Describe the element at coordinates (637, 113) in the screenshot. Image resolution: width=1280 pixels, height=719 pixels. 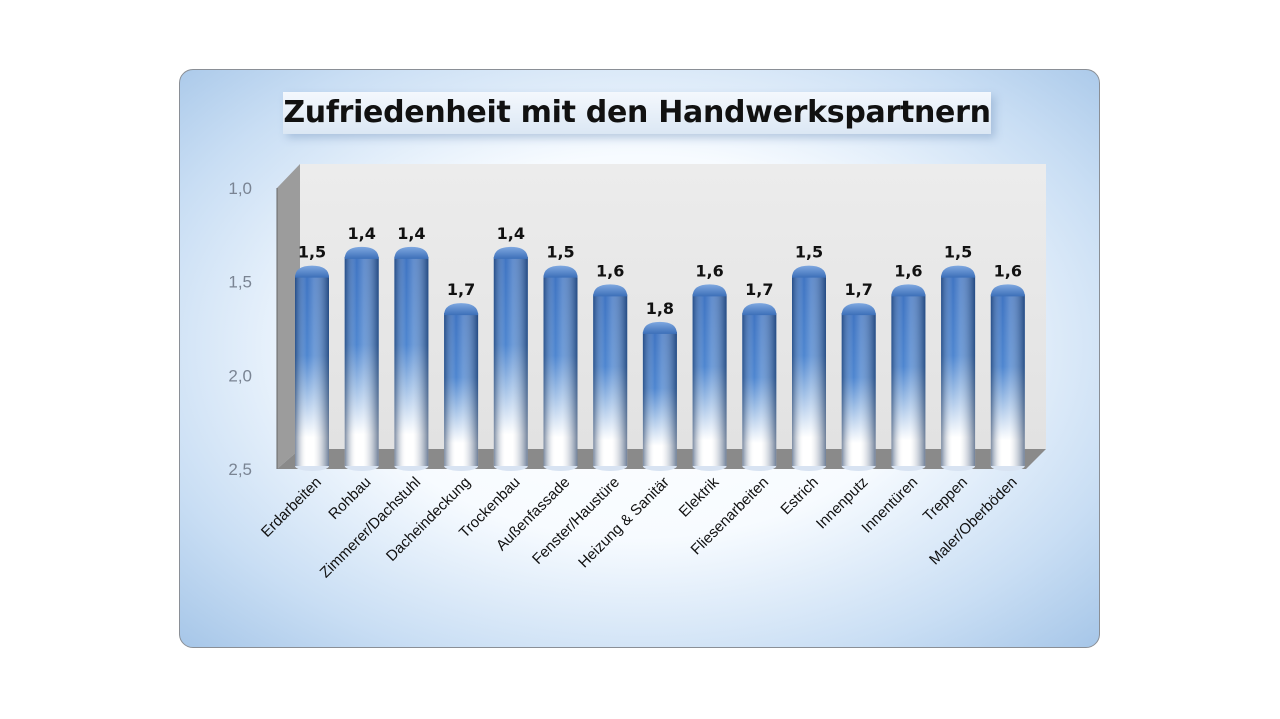
I see `chart-title: Zufriedenheit mit den Handwerkspartnern` at that location.